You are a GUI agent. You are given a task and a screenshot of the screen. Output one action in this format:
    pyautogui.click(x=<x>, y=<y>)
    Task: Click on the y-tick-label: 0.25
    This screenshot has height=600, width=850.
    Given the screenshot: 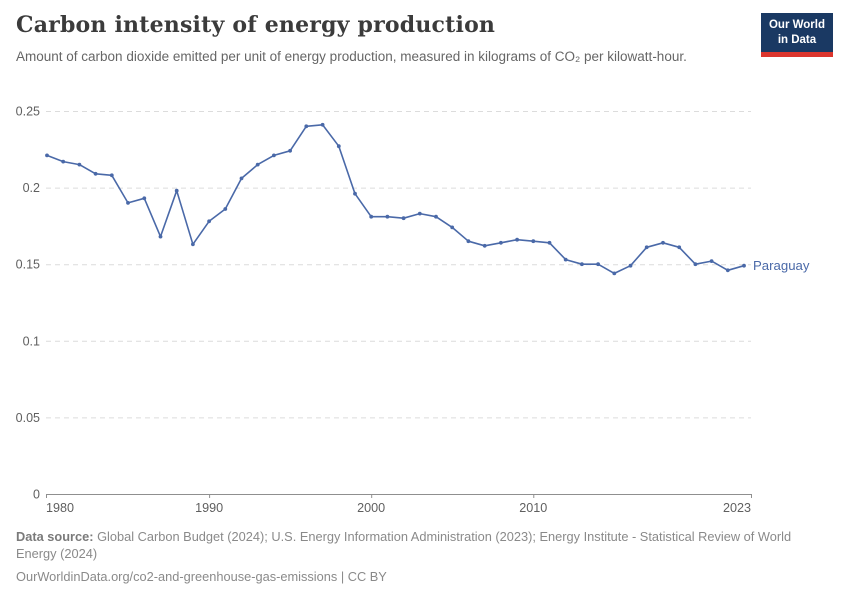 What is the action you would take?
    pyautogui.click(x=28, y=112)
    